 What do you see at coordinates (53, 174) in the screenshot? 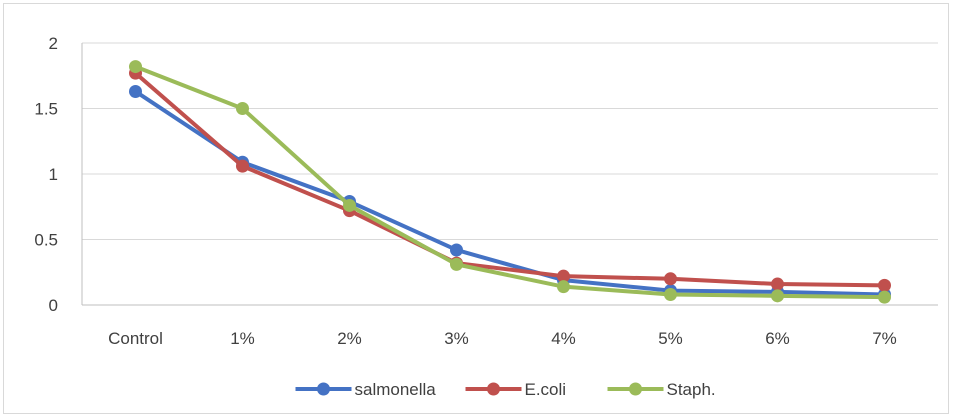
I see `y-tick-label: 1` at bounding box center [53, 174].